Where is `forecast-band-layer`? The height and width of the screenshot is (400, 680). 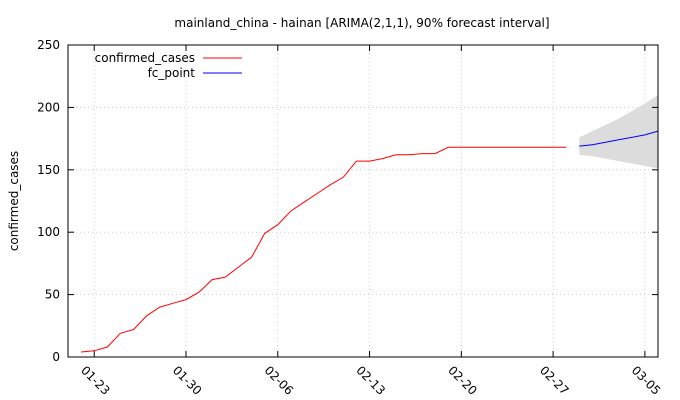 forecast-band-layer is located at coordinates (618, 131).